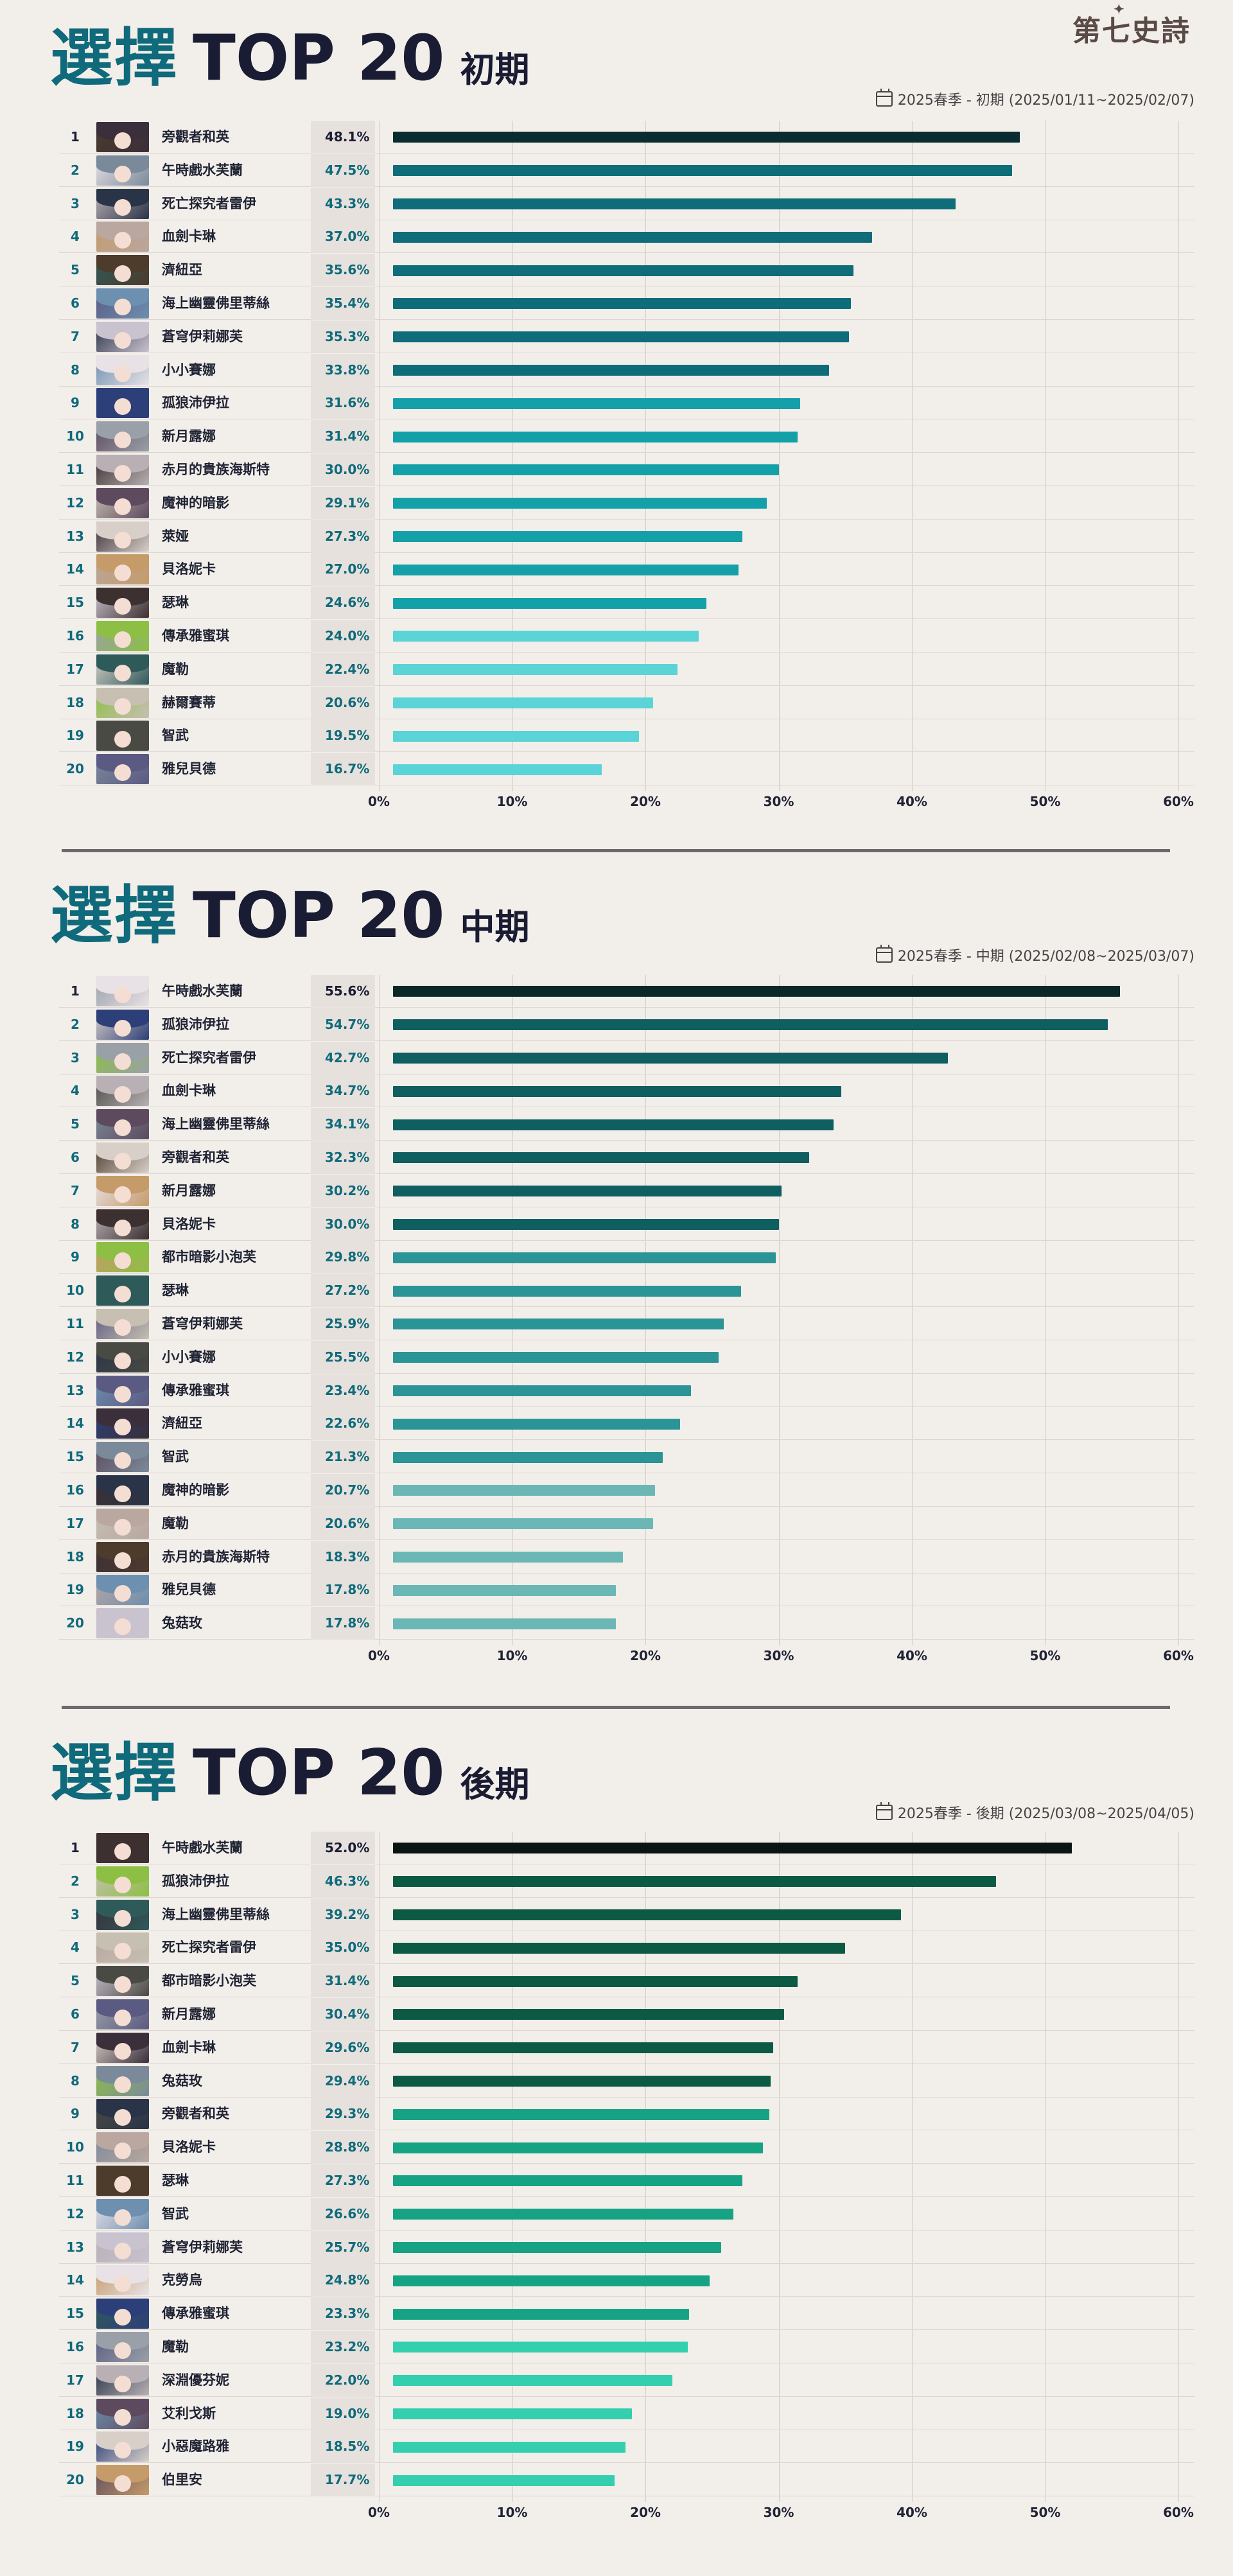 The width and height of the screenshot is (1233, 2576). Describe the element at coordinates (1045, 100) in the screenshot. I see `date-range-text: 2025春季 - 初期 (2025/01/11~2025/02/07)` at that location.